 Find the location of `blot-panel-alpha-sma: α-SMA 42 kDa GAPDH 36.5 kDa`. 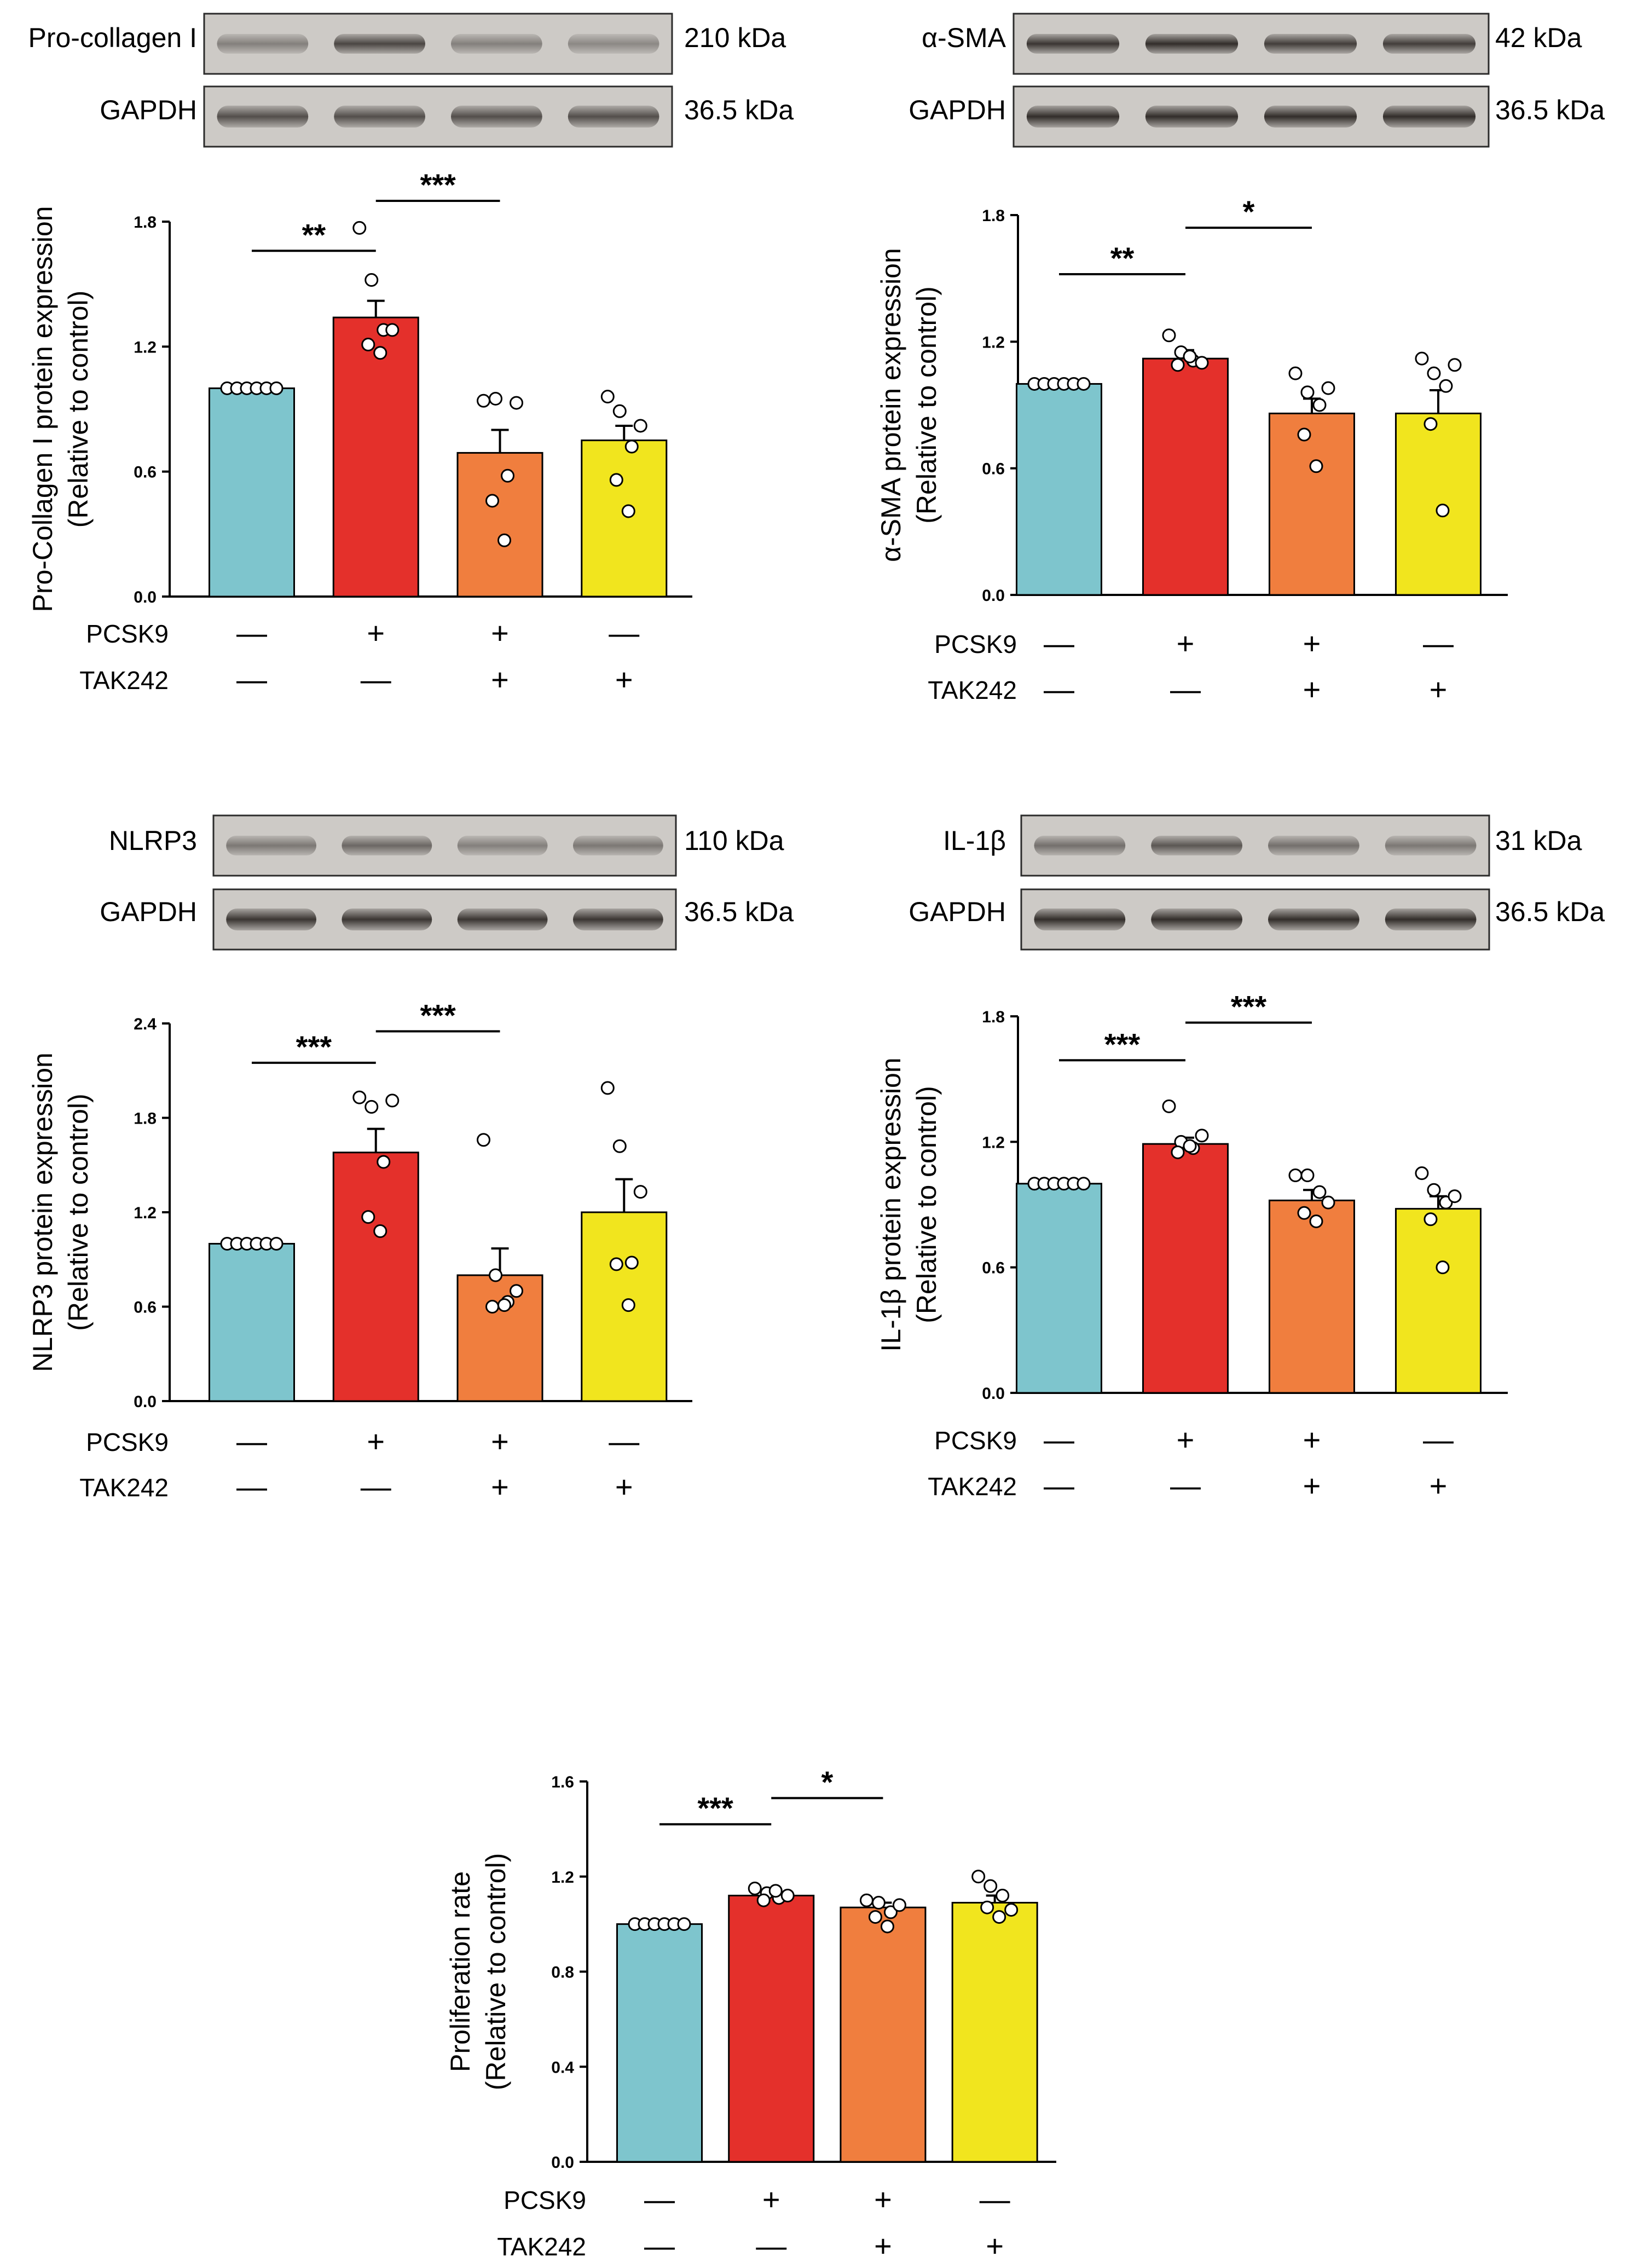

blot-panel-alpha-sma: α-SMA 42 kDa GAPDH 36.5 kDa is located at coordinates (1257, 73).